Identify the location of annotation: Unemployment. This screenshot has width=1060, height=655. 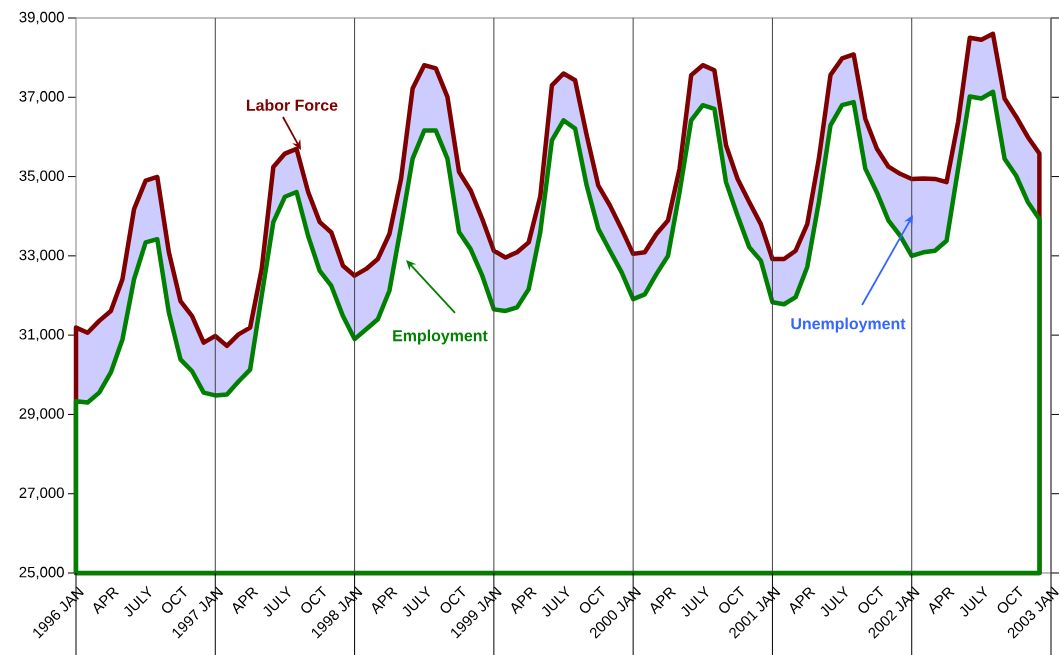
(848, 325).